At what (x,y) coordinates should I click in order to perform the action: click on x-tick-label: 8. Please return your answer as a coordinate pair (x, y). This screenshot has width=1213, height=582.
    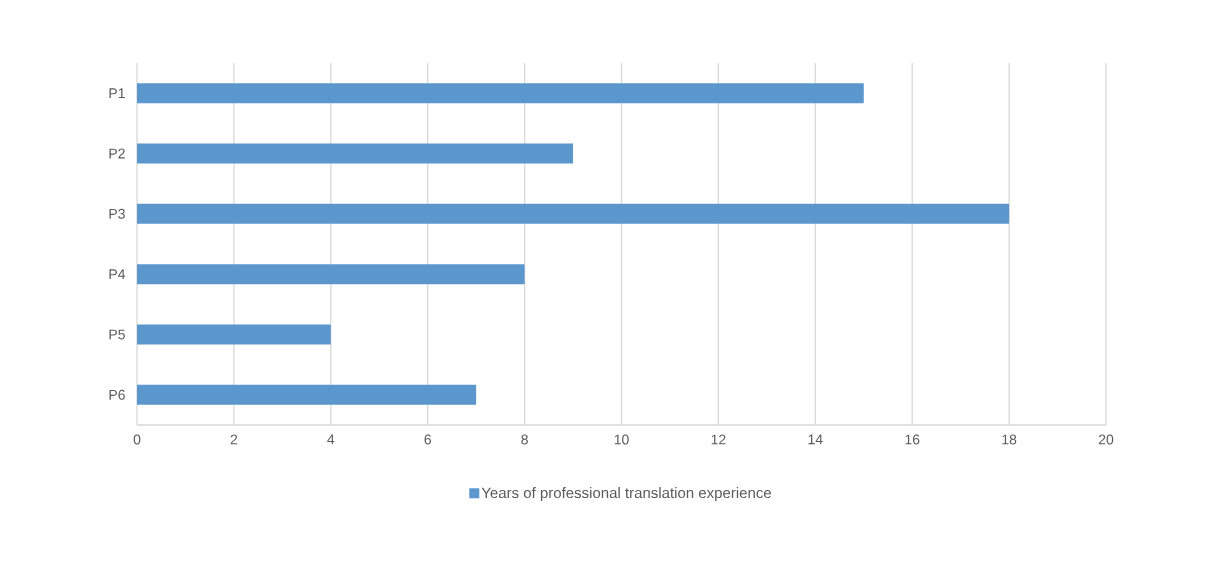
    Looking at the image, I should click on (524, 439).